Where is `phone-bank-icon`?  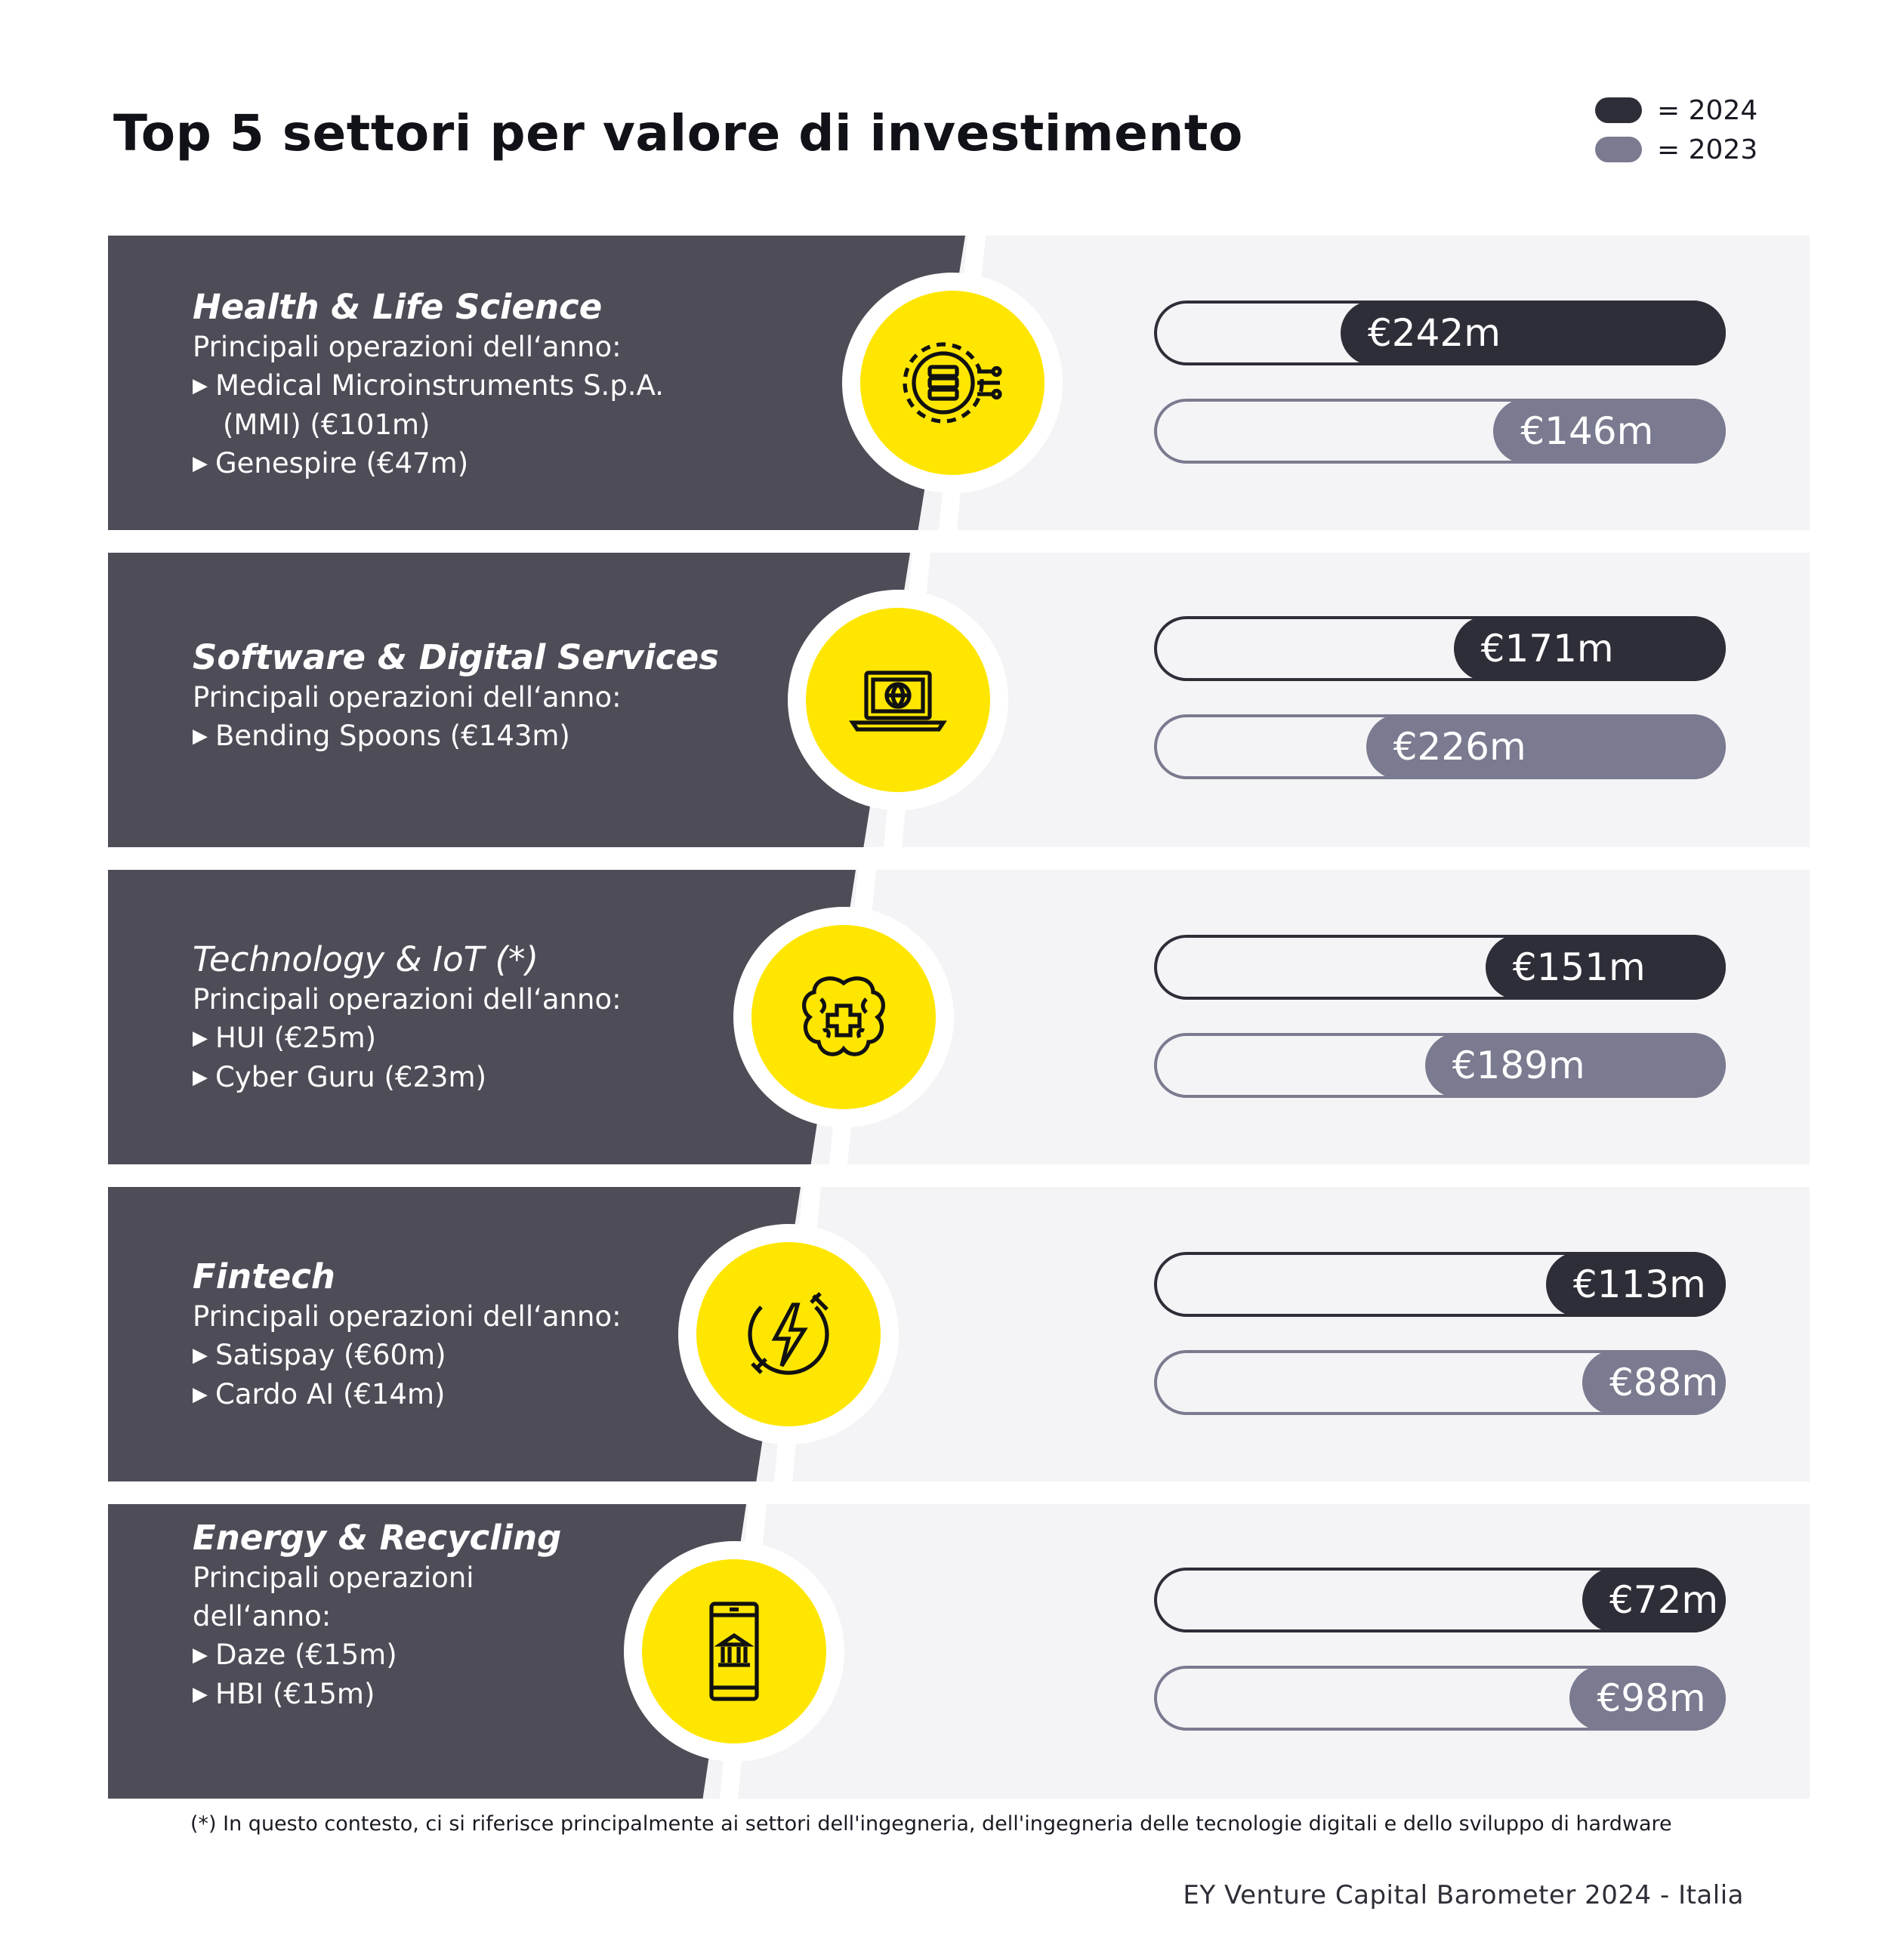
phone-bank-icon is located at coordinates (734, 1652).